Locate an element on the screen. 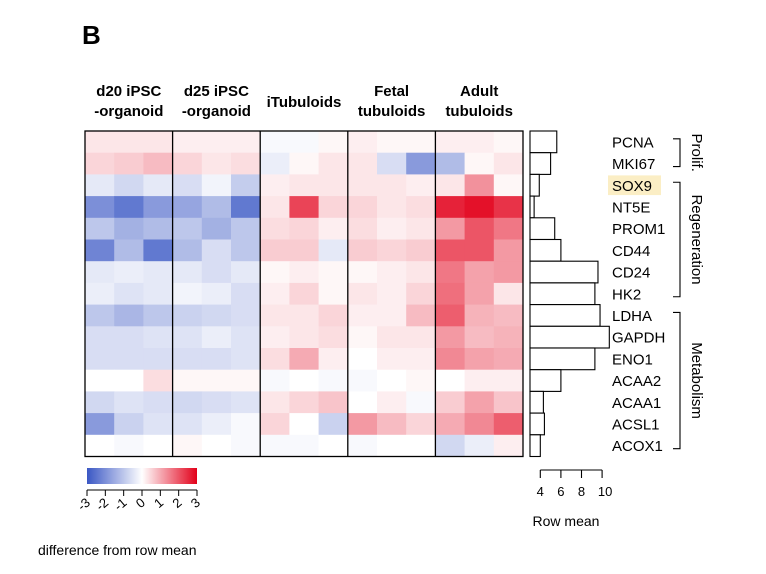 Image resolution: width=766 pixels, height=574 pixels. color-scale-legend: -3 -2 -1 0 1 2 3 difference from row mean is located at coordinates (120, 513).